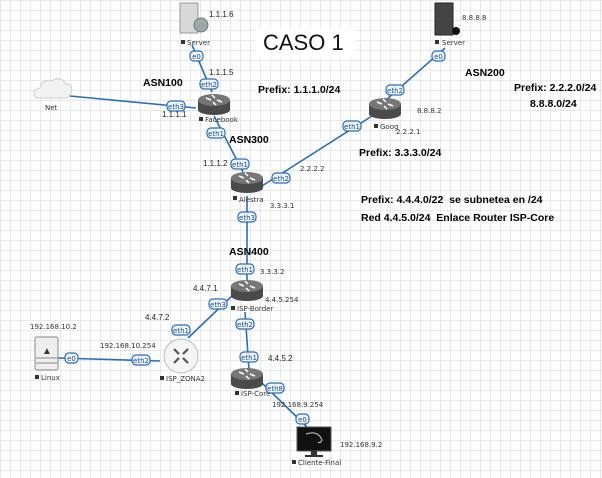 The width and height of the screenshot is (602, 478). I want to click on prefix-note: Prefix: 1.1.1.0/24, so click(299, 90).